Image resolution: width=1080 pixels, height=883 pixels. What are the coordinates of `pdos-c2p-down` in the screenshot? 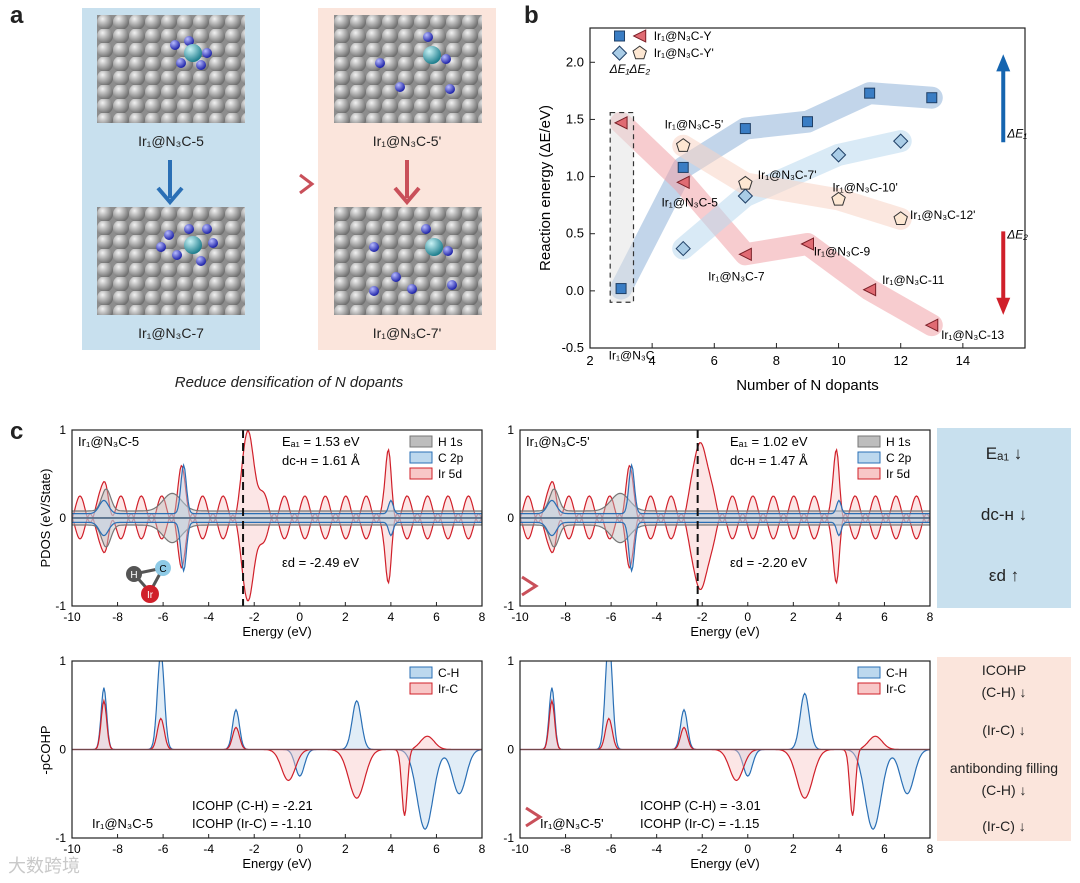 It's located at (725, 545).